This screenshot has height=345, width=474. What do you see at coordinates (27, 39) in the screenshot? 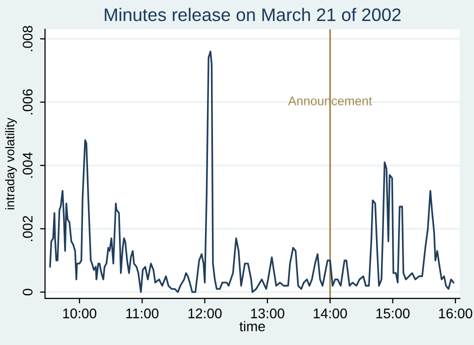
I see `y-tick-label: .008` at bounding box center [27, 39].